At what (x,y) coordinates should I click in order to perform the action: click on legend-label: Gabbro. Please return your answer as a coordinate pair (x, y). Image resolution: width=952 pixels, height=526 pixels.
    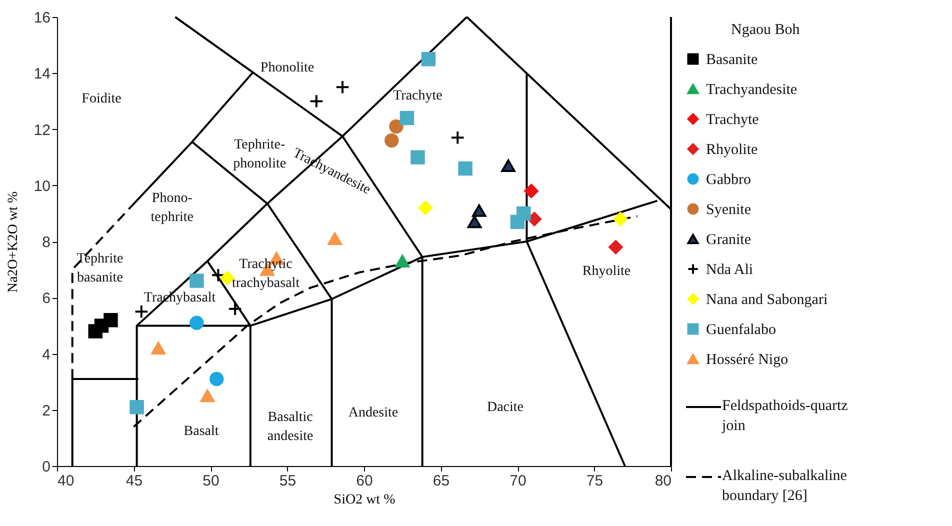
    Looking at the image, I should click on (728, 180).